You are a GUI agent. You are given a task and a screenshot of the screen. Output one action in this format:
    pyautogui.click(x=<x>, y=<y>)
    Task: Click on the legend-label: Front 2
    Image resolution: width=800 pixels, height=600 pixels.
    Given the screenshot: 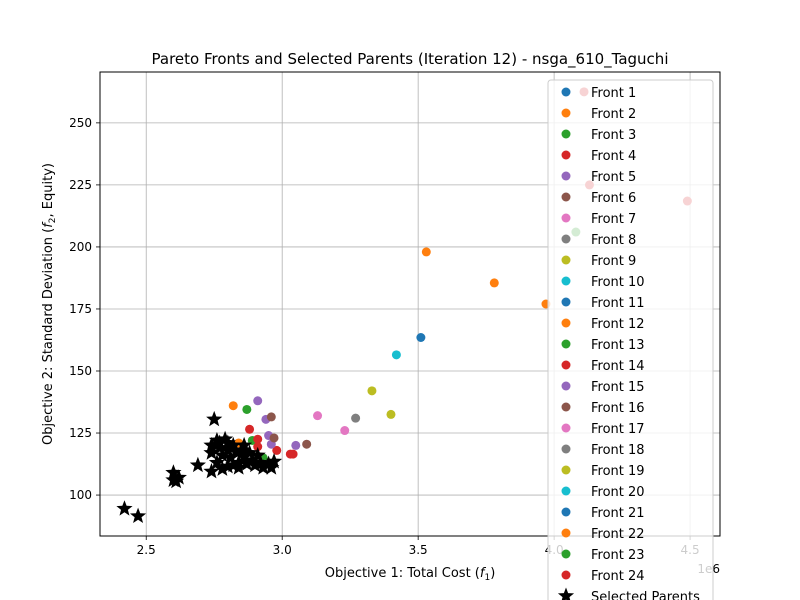 What is the action you would take?
    pyautogui.click(x=613, y=114)
    